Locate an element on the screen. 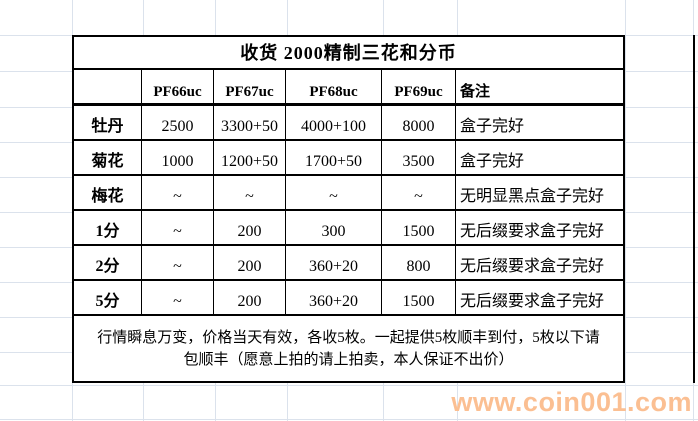 The height and width of the screenshot is (421, 698). price-cell: 4000+100 is located at coordinates (334, 123).